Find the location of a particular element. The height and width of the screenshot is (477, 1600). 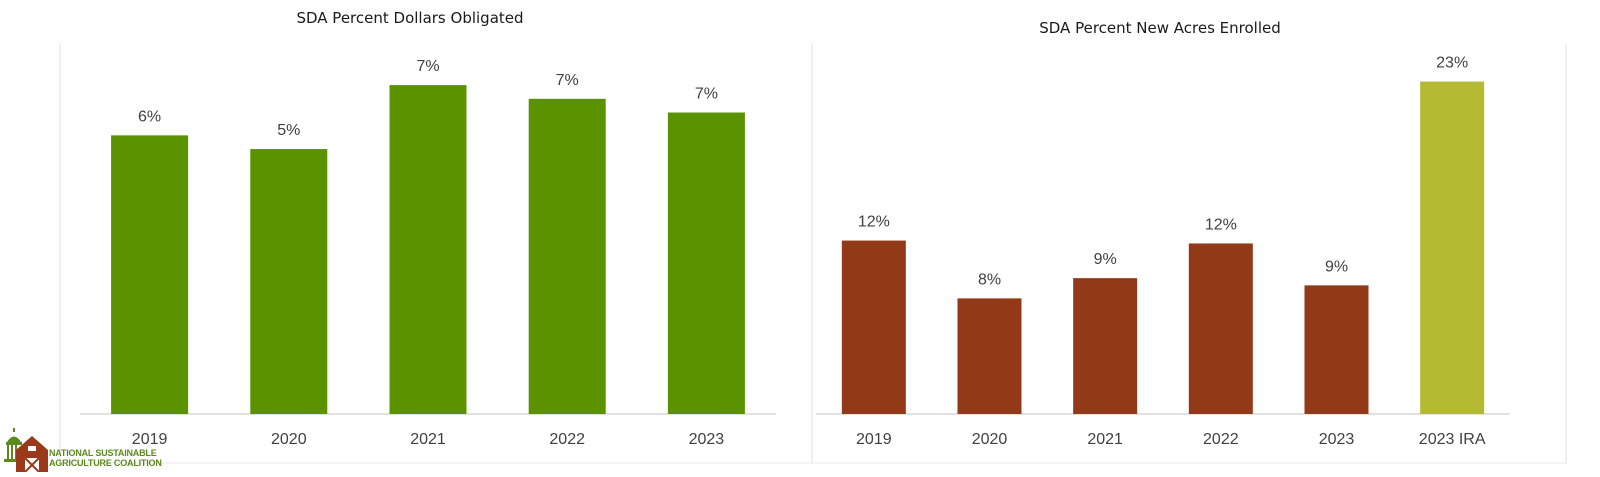

chart2-bar-2020 is located at coordinates (989, 356).